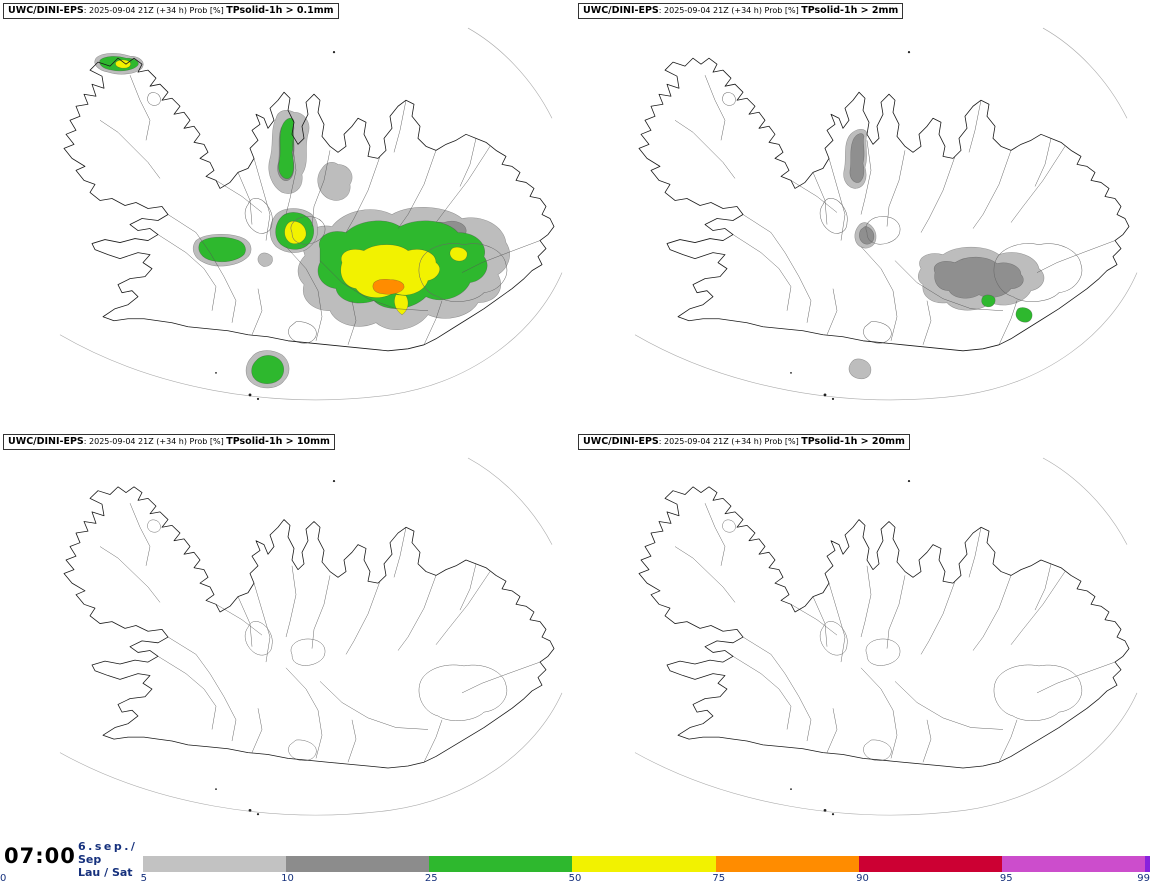 This screenshot has height=891, width=1150. Describe the element at coordinates (862, 878) in the screenshot. I see `colorbar-tick-90: 90` at that location.